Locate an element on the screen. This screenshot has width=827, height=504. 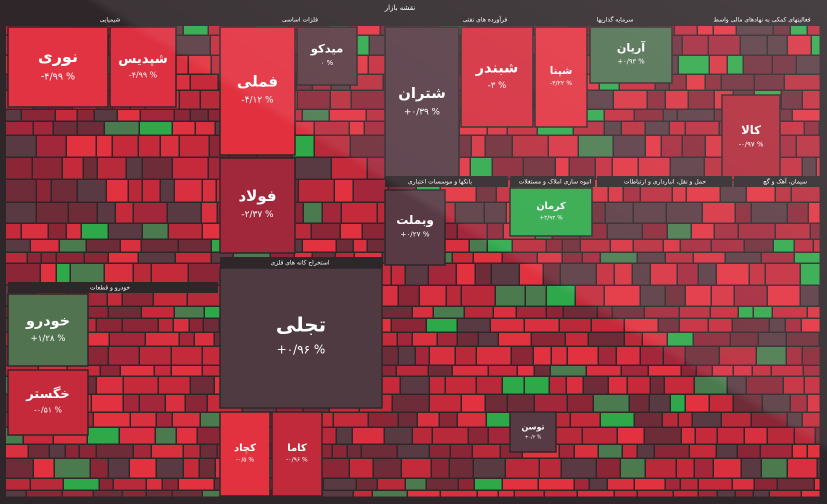
tile-symbol: شتران is located at coordinates (422, 93).